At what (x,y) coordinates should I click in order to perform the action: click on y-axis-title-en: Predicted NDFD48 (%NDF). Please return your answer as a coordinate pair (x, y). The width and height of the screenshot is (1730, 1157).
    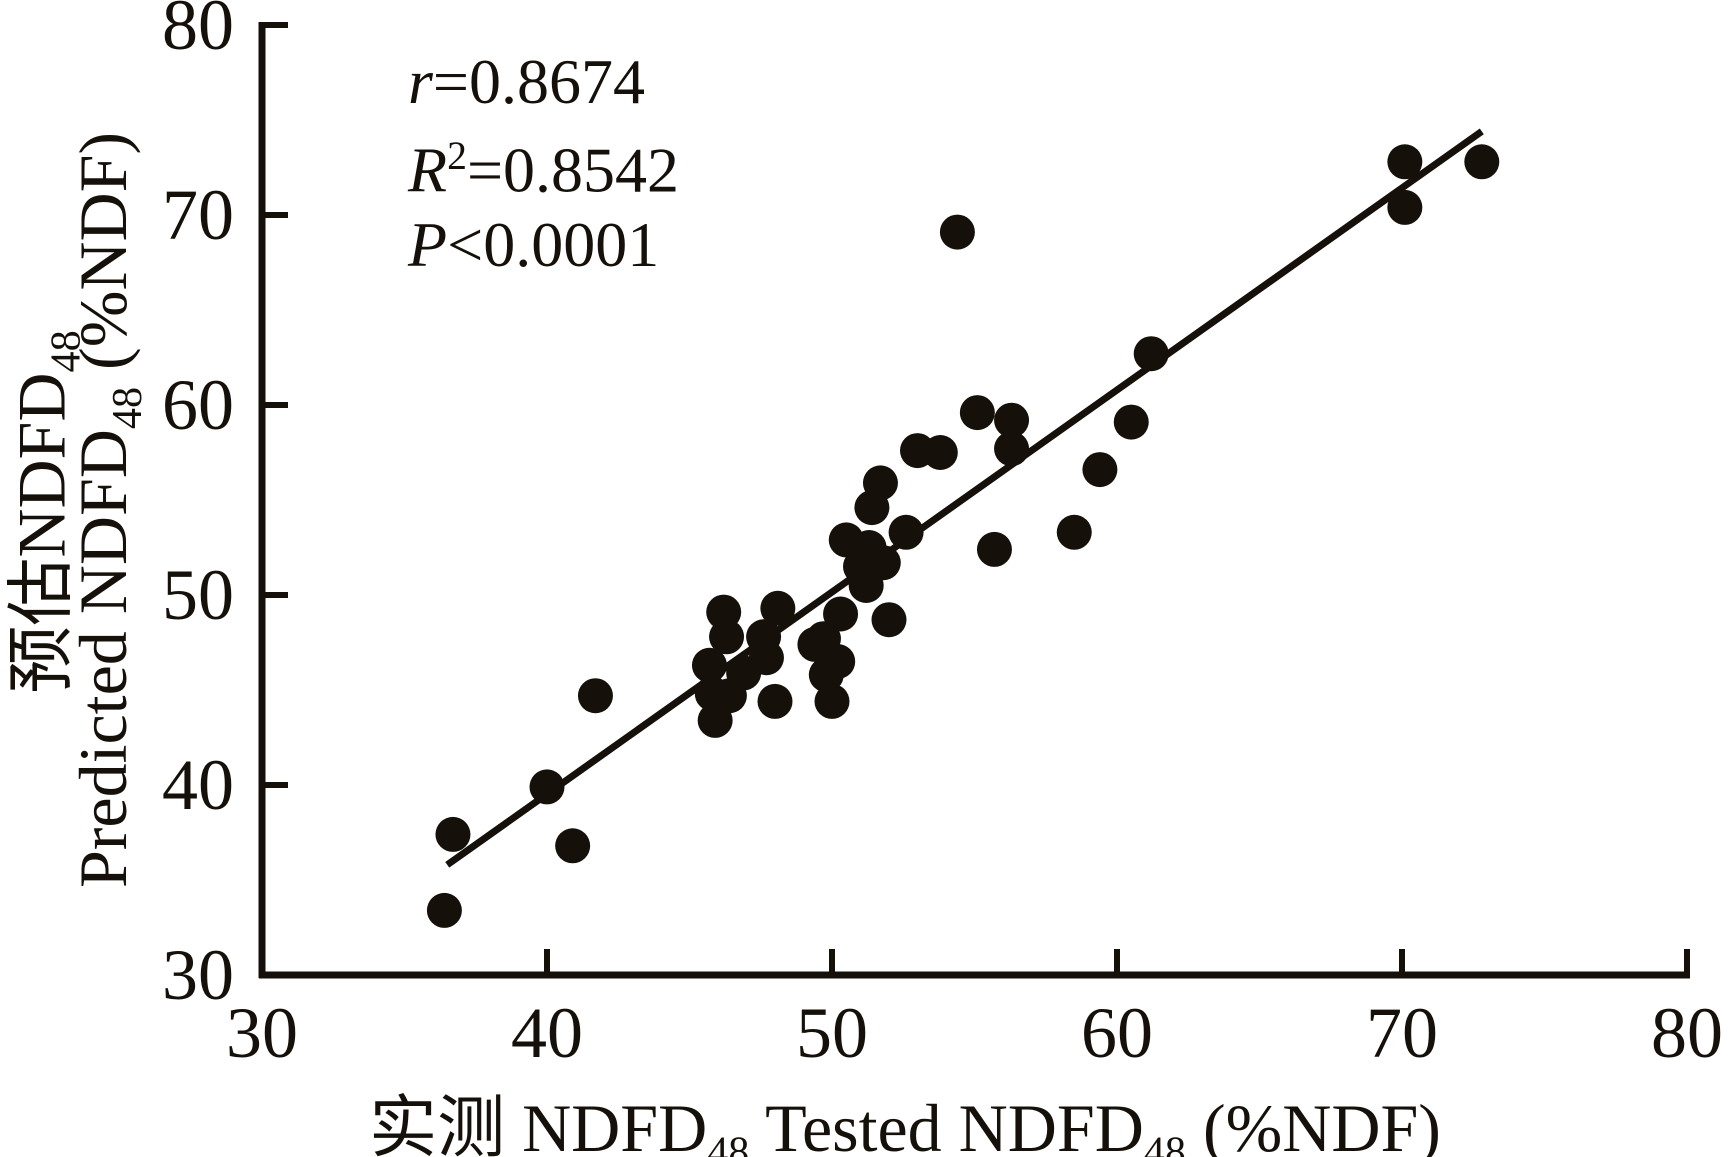
    Looking at the image, I should click on (108, 510).